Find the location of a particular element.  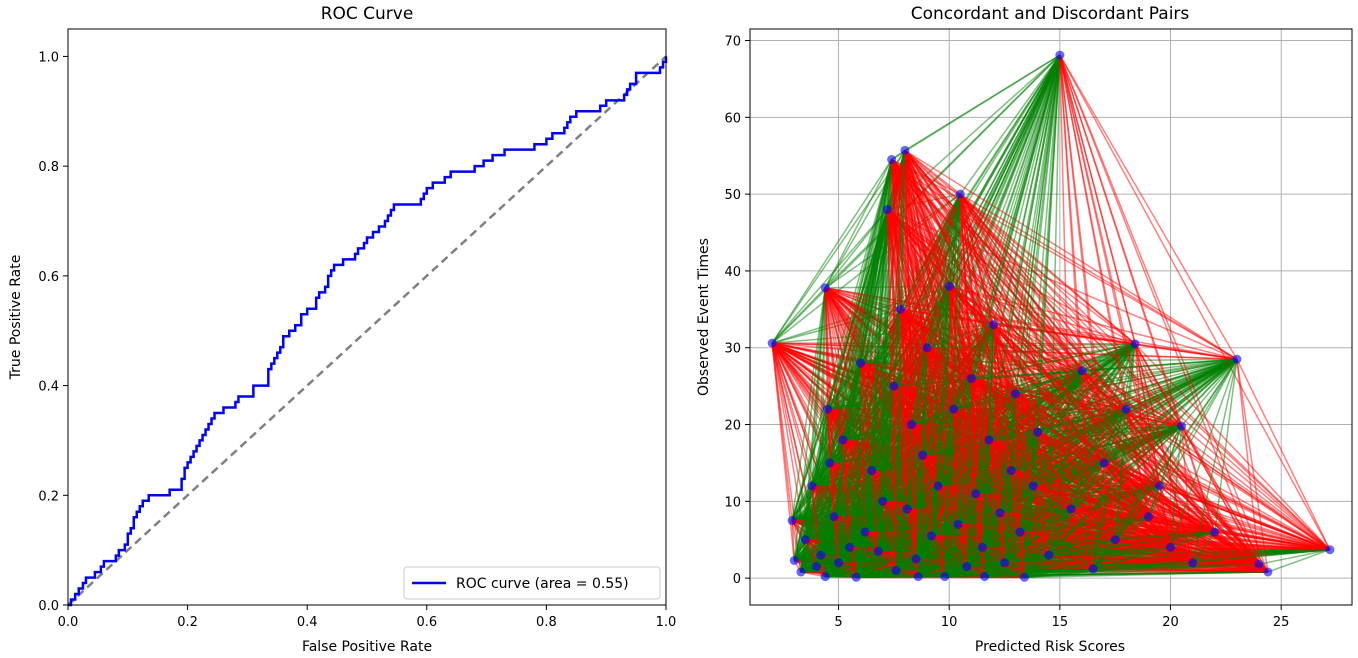

roc-y-tick-label: 0.4 is located at coordinates (48, 387).